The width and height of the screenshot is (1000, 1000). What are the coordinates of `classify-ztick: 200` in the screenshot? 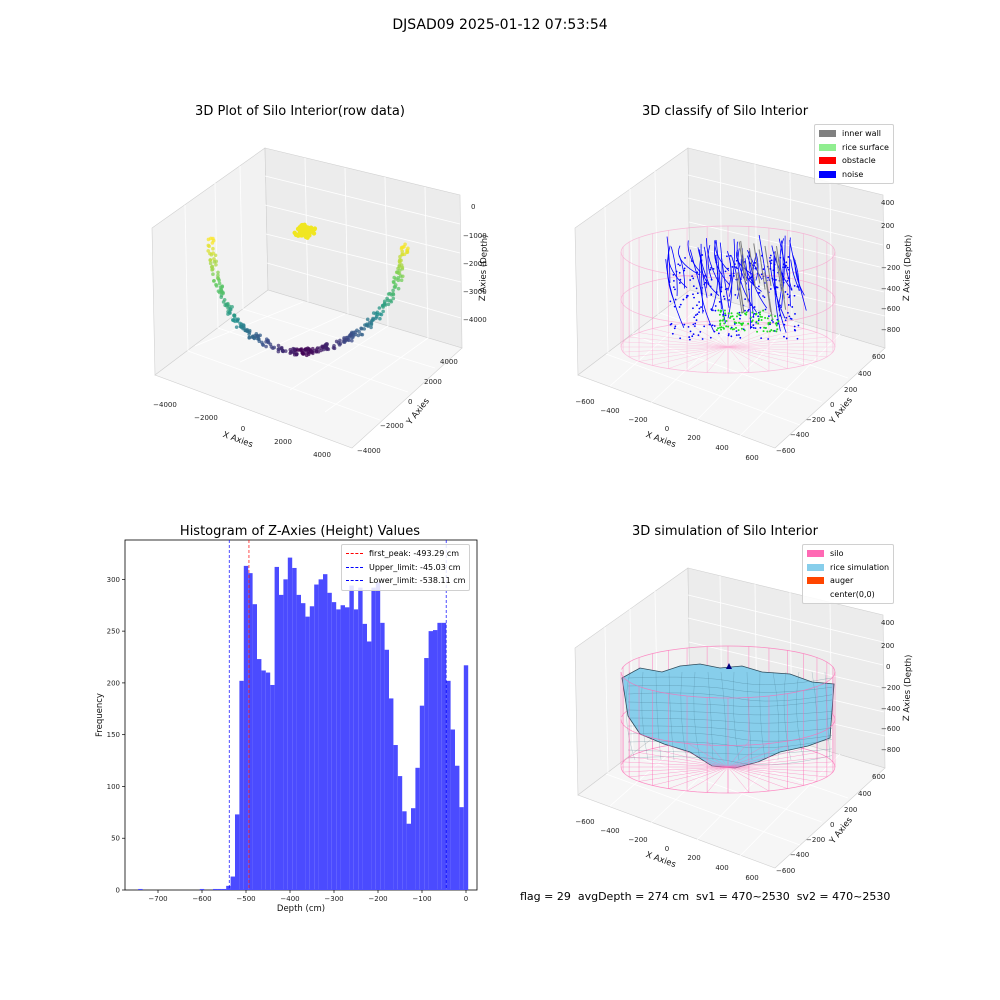 It's located at (887, 226).